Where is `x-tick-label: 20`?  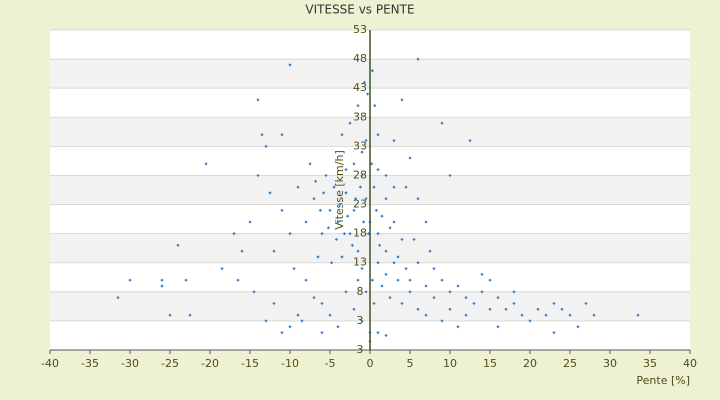 x-tick-label: 20 is located at coordinates (530, 363).